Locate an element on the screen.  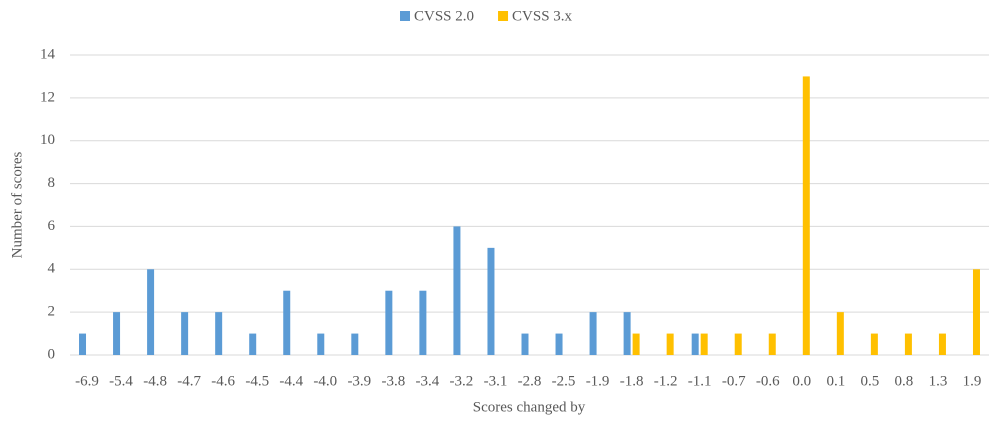
x-tick-label: -5.4 is located at coordinates (121, 381).